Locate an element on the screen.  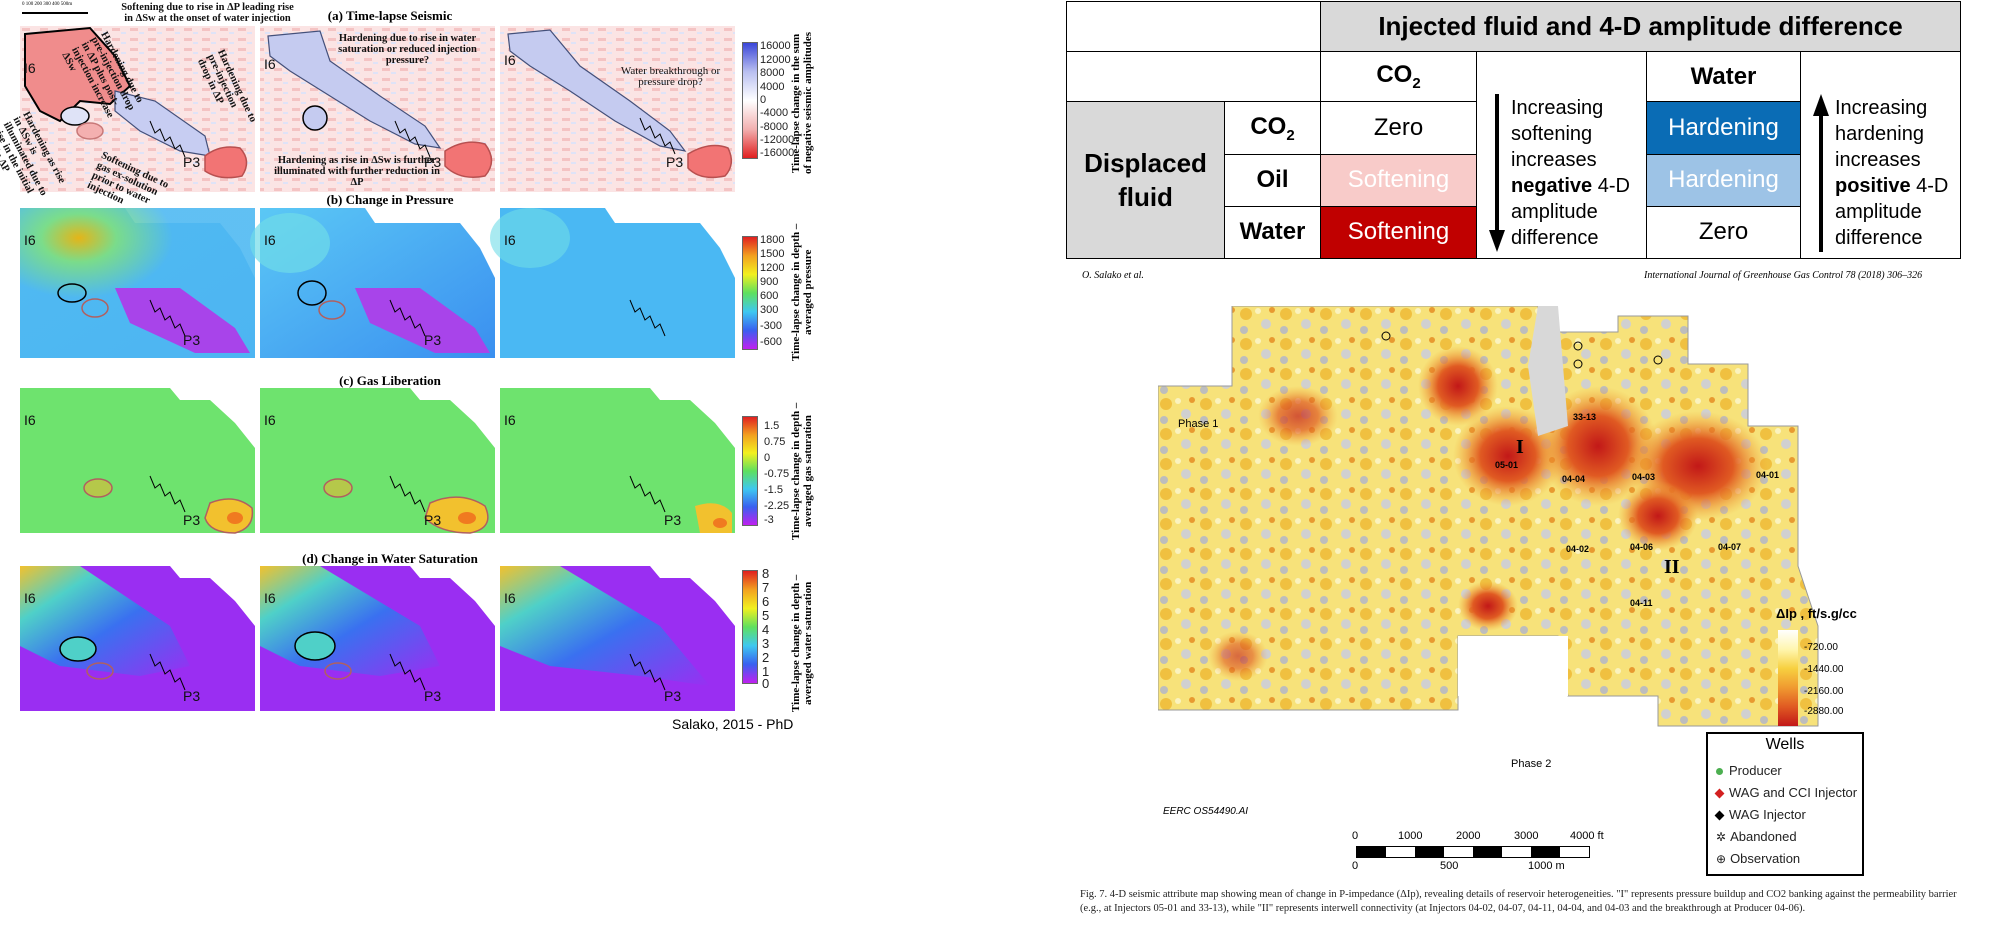
legend-abandoned: ✲ Abandoned is located at coordinates (1756, 836).